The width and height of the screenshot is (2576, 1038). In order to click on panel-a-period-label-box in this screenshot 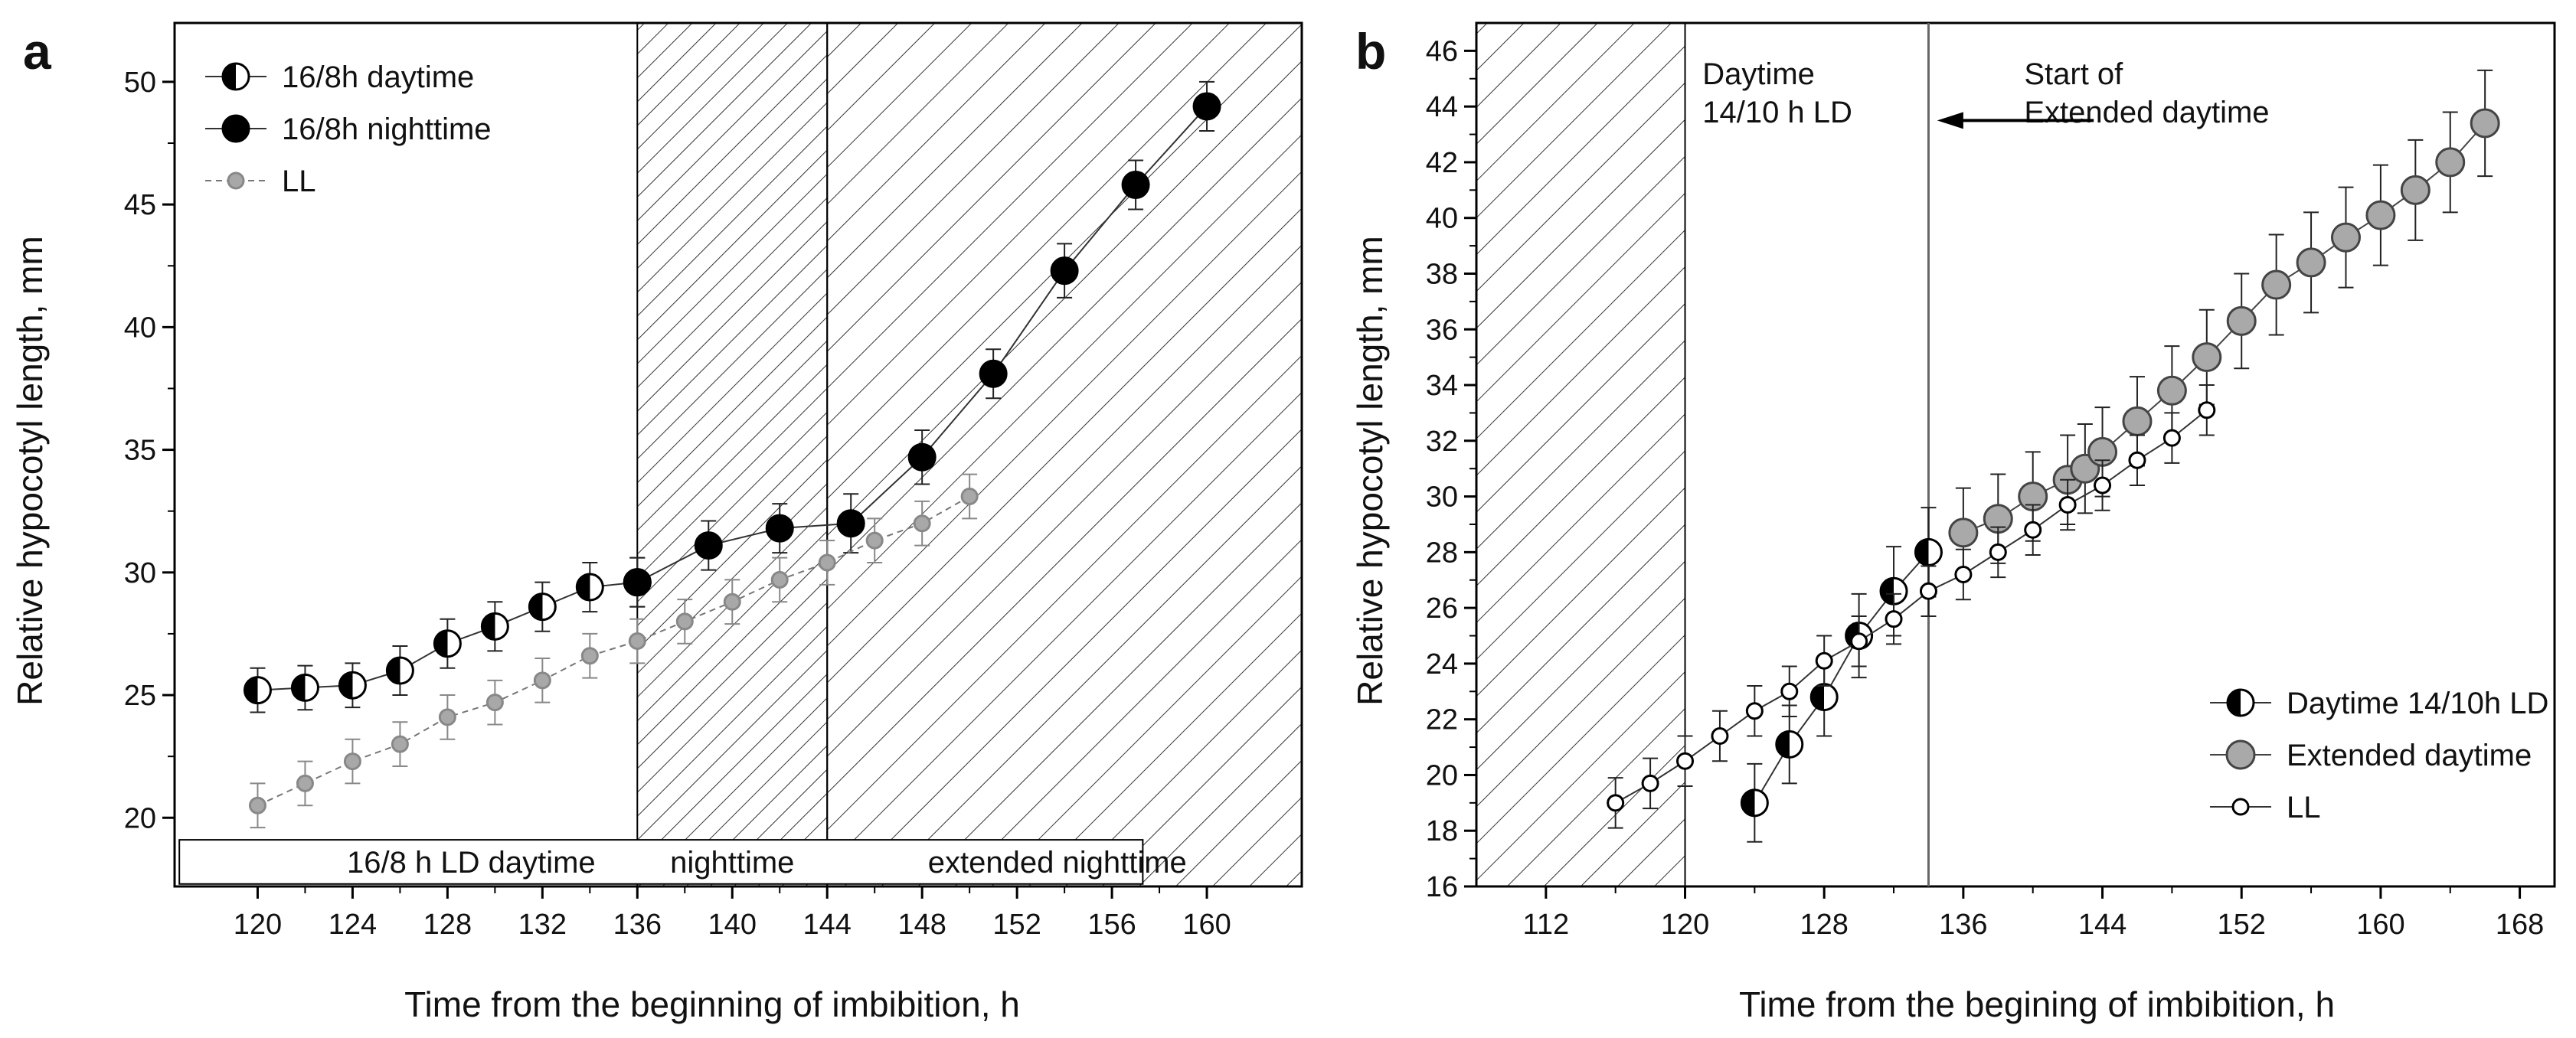, I will do `click(661, 862)`.